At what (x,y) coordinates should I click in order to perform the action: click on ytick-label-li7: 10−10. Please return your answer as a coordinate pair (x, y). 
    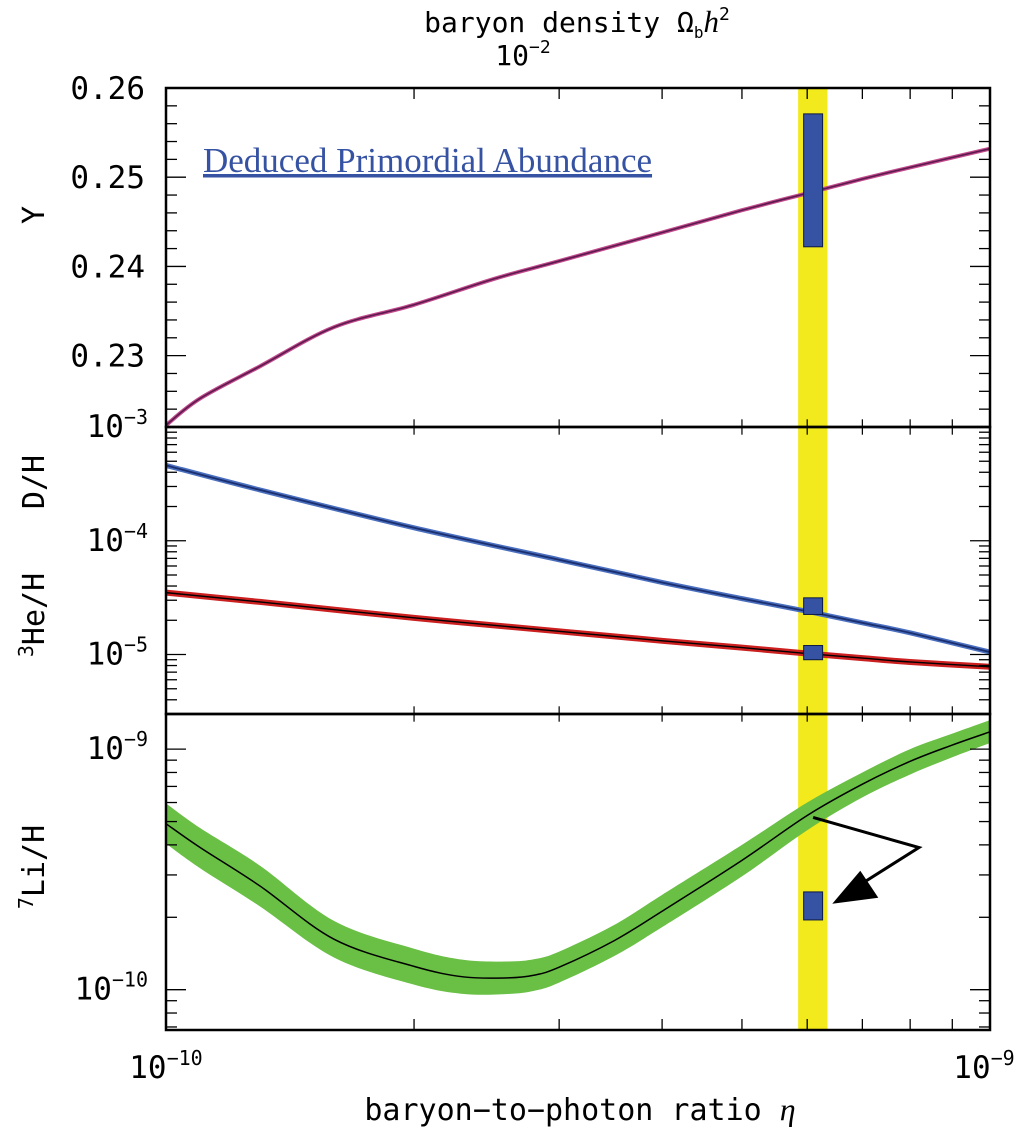
    Looking at the image, I should click on (111, 988).